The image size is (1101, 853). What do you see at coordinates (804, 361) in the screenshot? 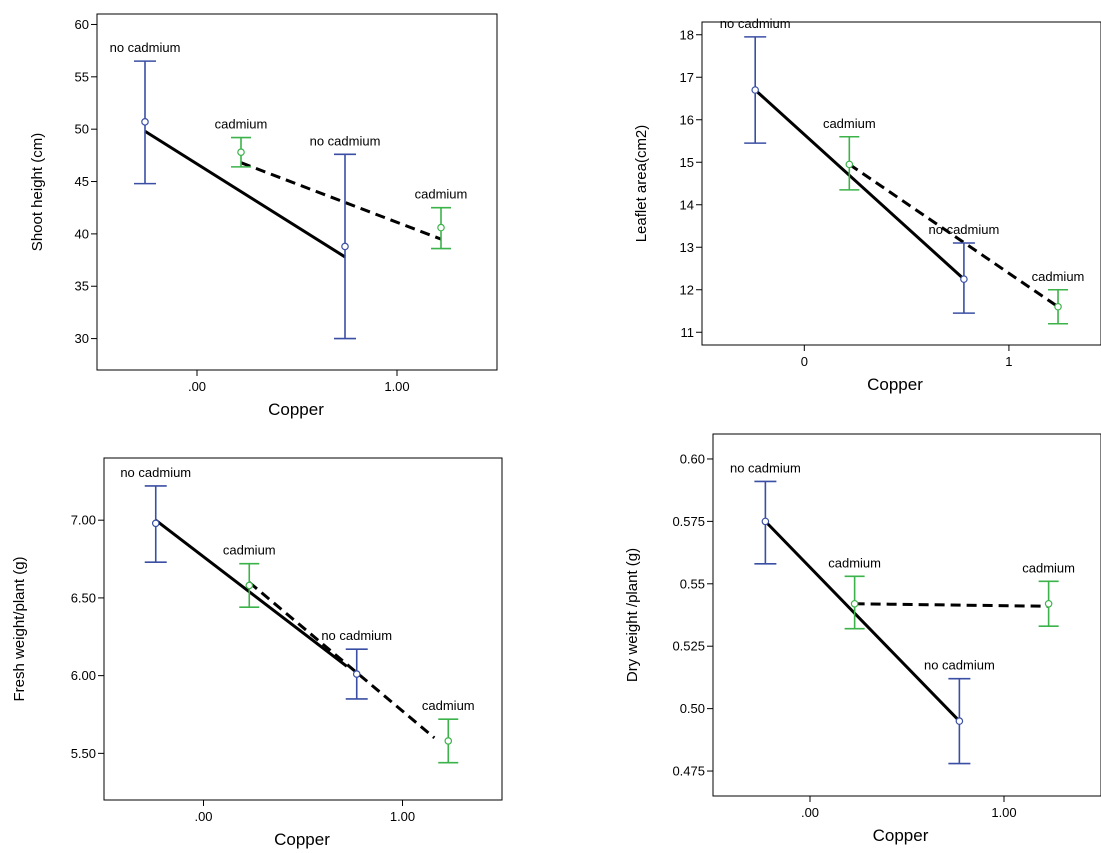
I see `x-tick-label: 0` at bounding box center [804, 361].